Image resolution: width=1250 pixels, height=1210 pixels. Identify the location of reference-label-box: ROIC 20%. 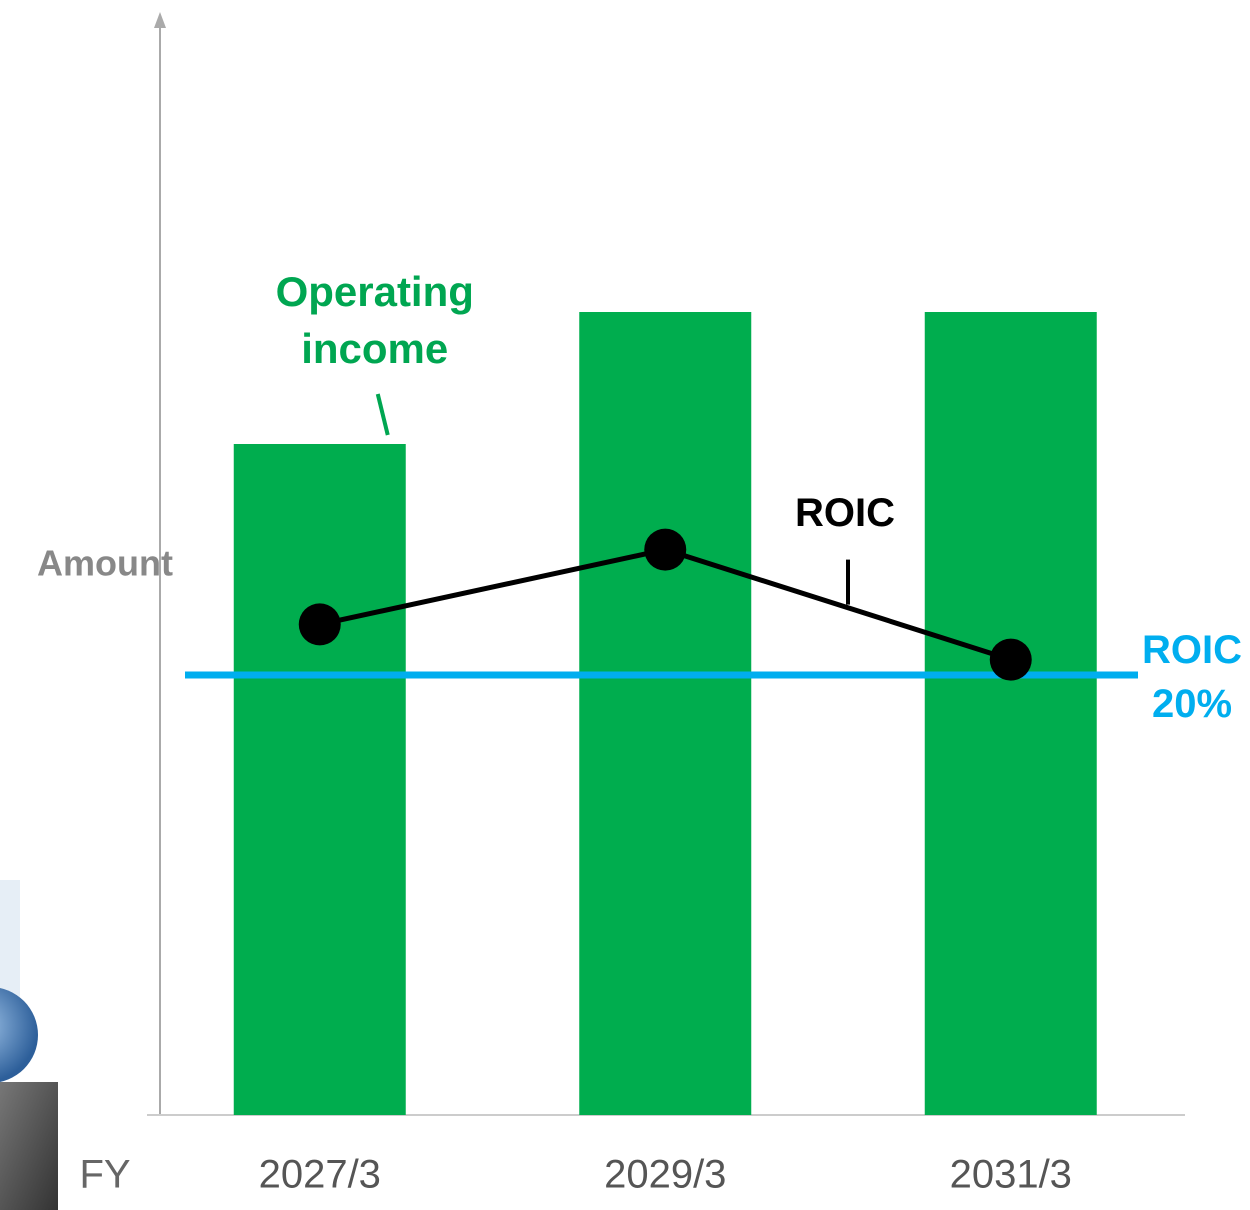
(1192, 677).